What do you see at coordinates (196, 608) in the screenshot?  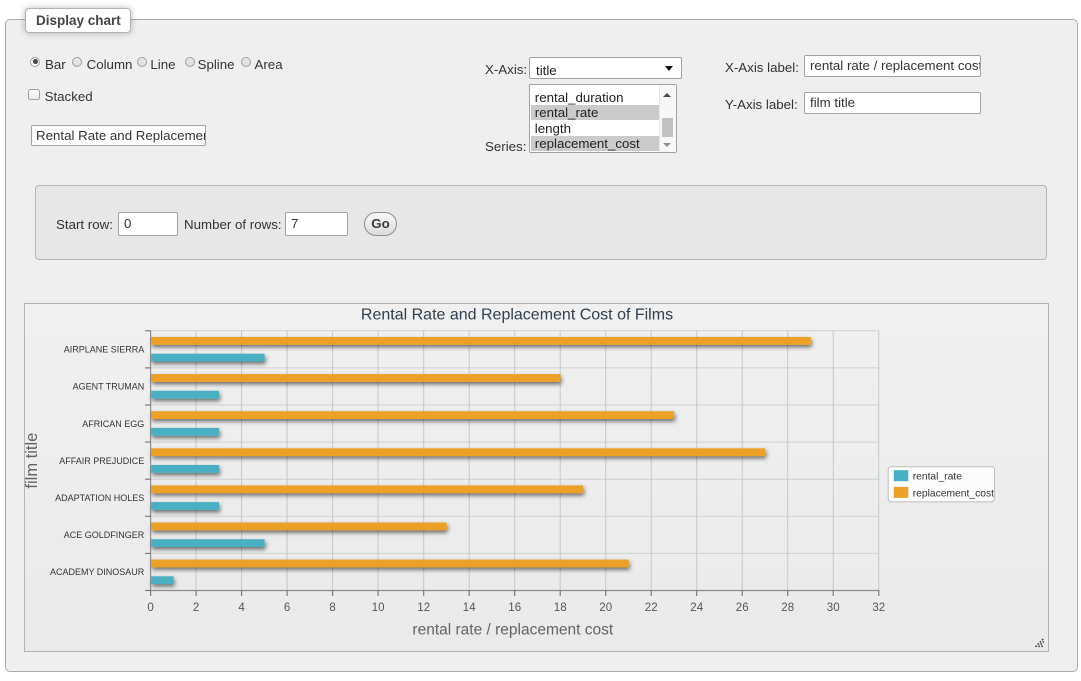 I see `svg-text: 2` at bounding box center [196, 608].